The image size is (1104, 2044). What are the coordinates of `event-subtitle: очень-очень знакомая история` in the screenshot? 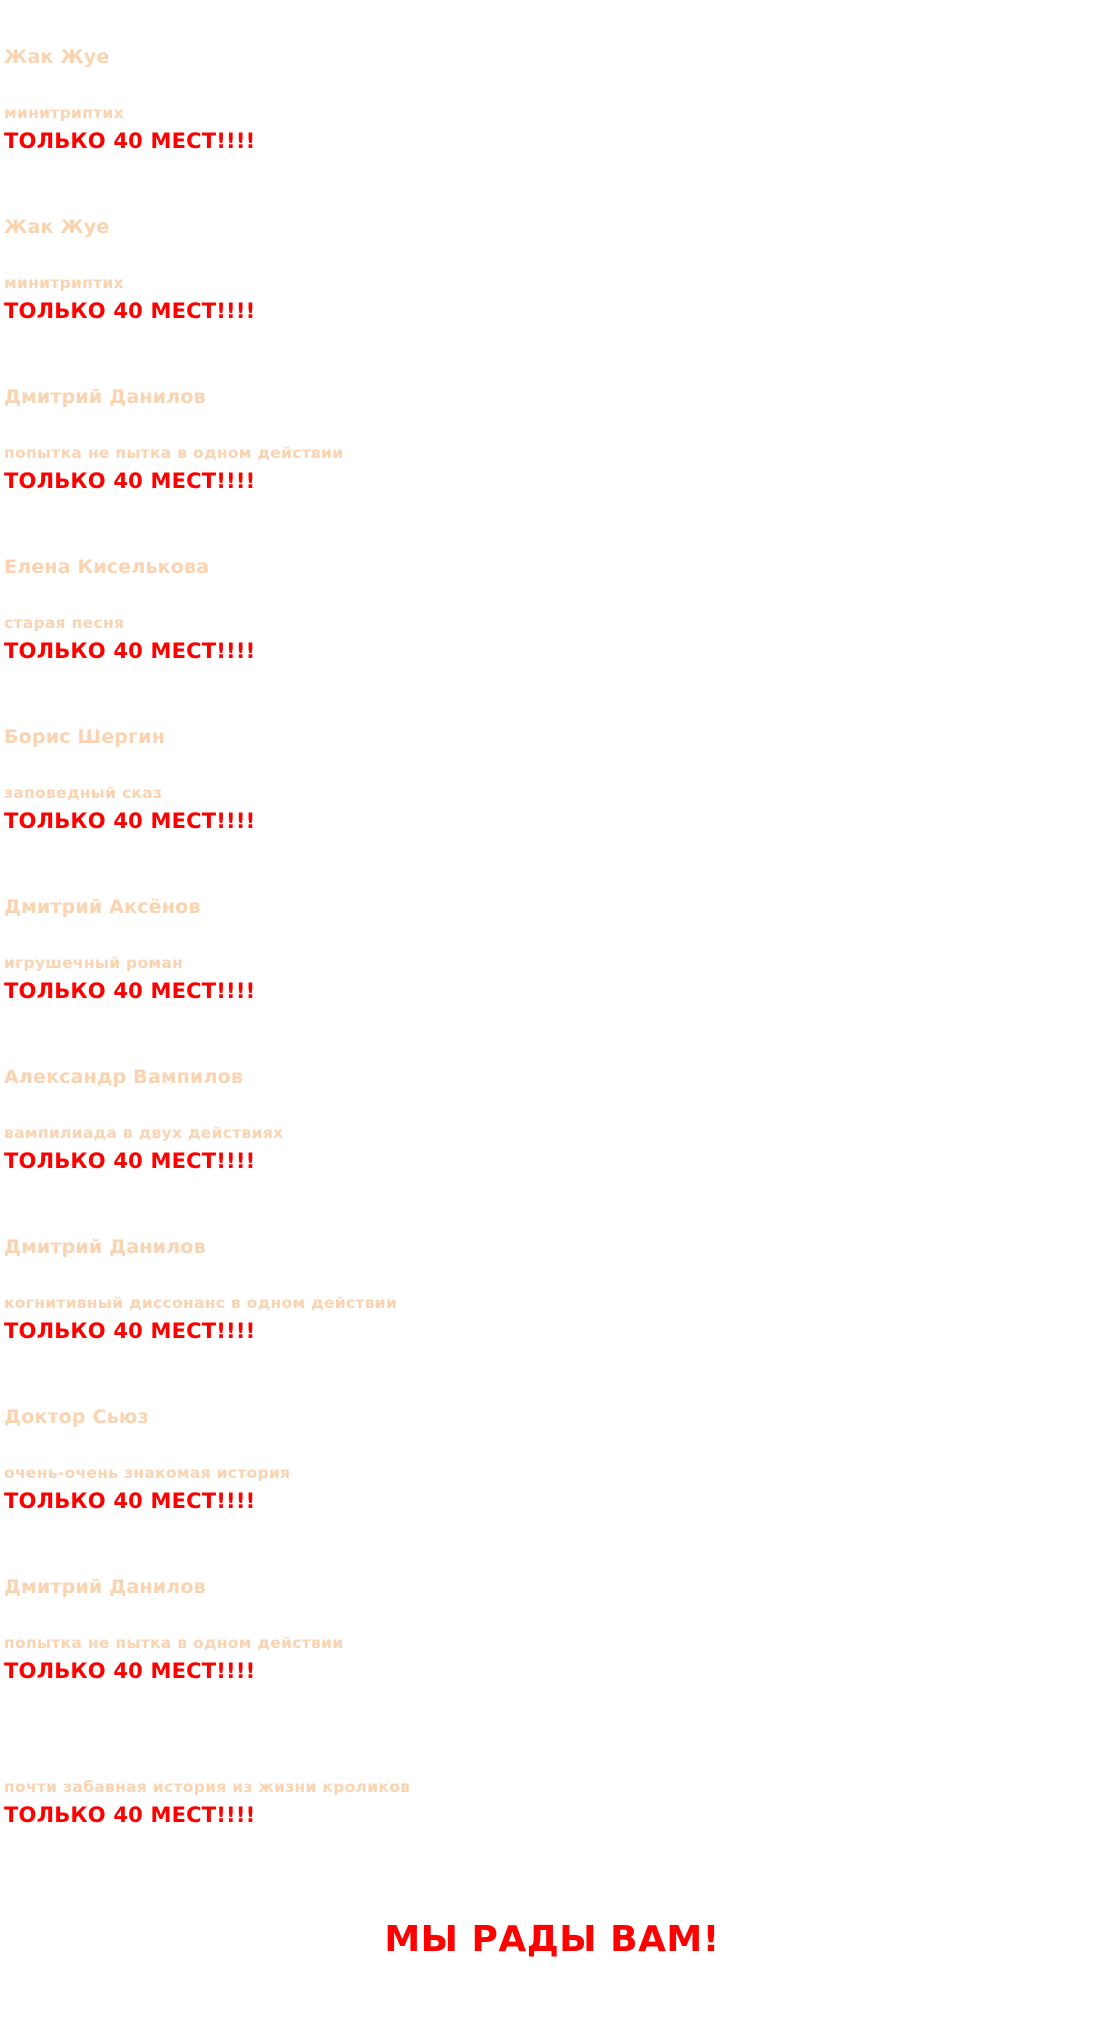 It's located at (147, 1473).